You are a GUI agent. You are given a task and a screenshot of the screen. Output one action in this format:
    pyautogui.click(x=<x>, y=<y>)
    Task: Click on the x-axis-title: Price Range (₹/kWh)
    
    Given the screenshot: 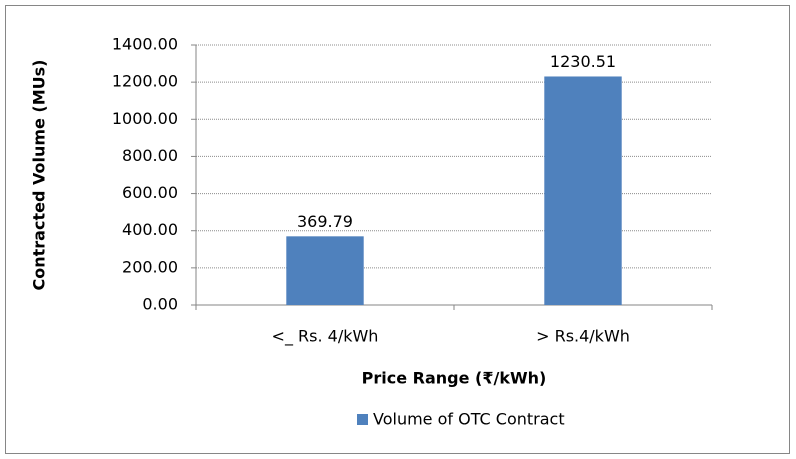 What is the action you would take?
    pyautogui.click(x=454, y=378)
    